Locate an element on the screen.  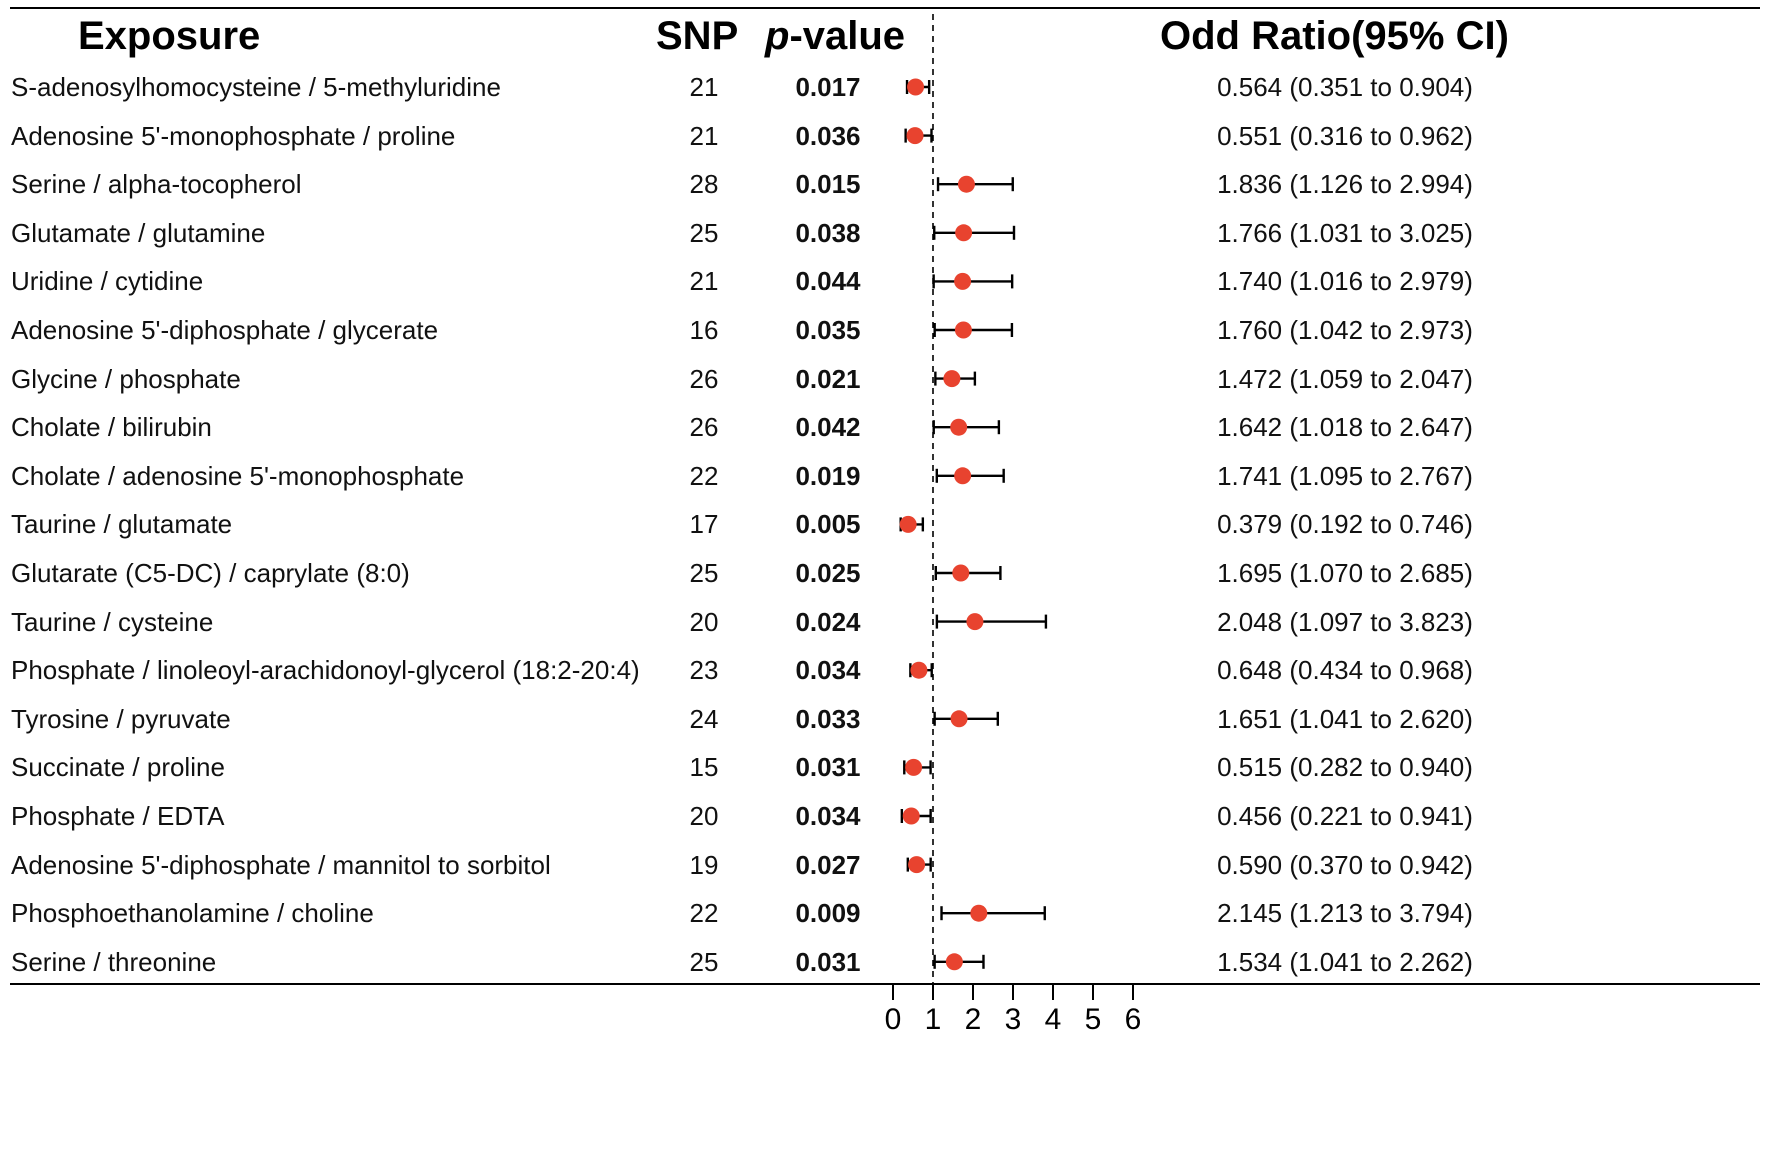
odds-ratio-cell: 1.534 (1.041 to 2.262) is located at coordinates (1345, 961).